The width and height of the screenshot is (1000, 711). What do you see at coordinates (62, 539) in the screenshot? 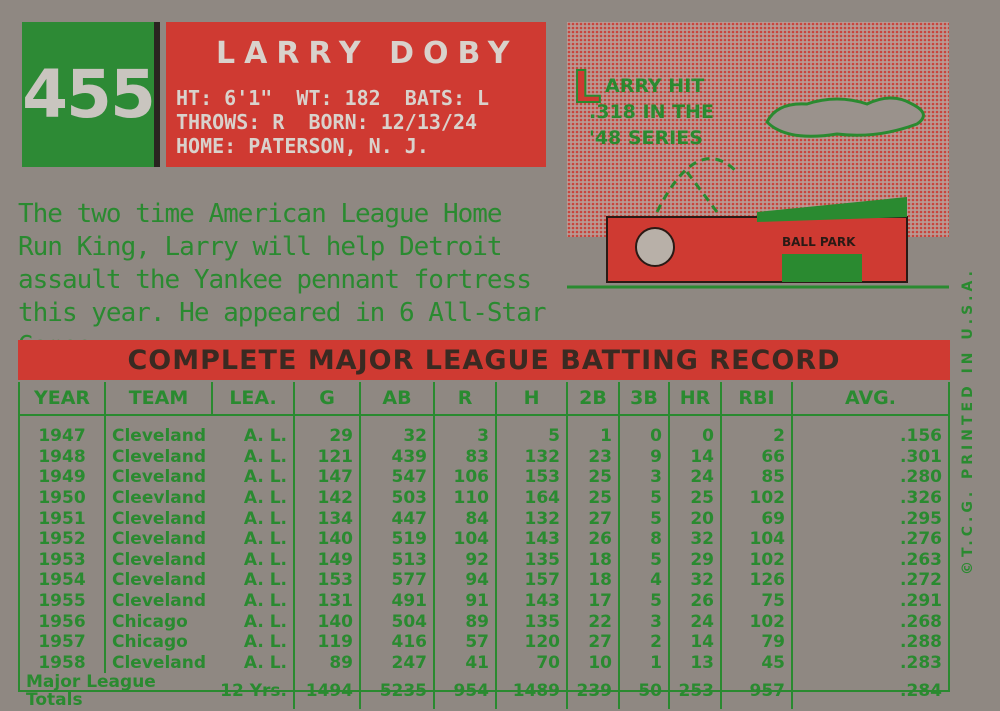
I see `table-cell: 1952` at bounding box center [62, 539].